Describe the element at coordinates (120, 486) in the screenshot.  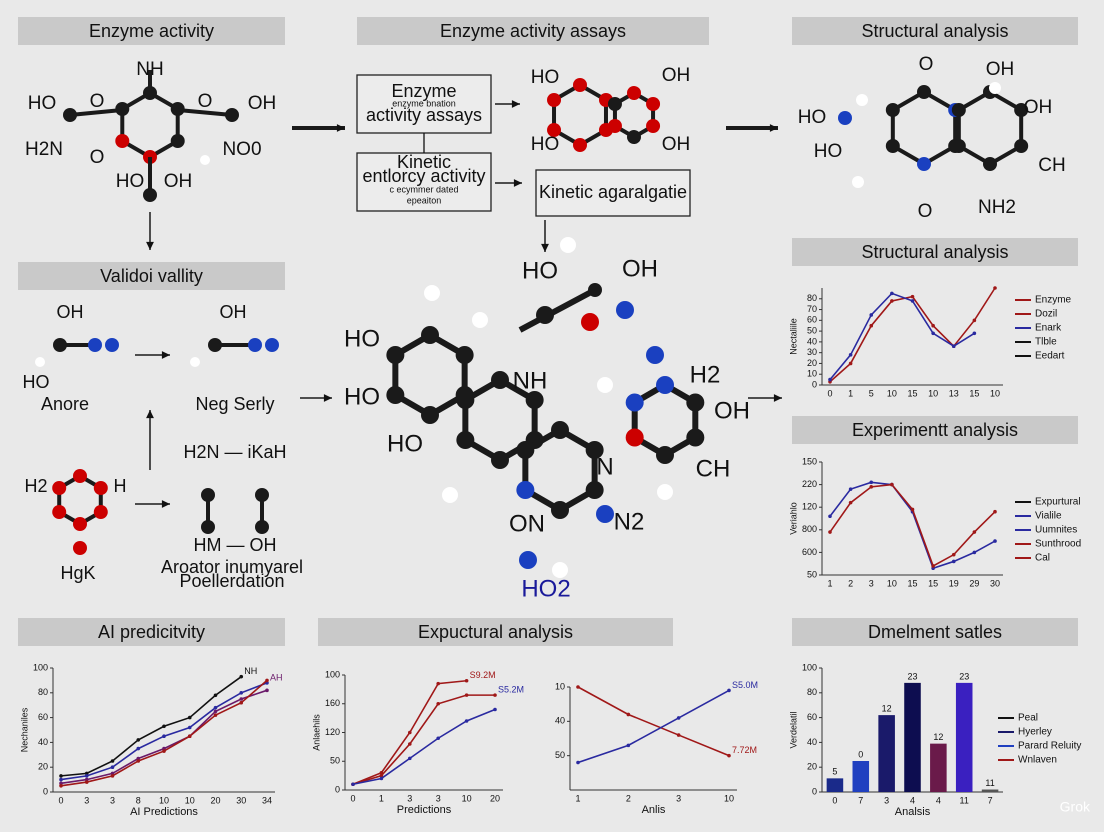
I see `molecule-label: H` at that location.